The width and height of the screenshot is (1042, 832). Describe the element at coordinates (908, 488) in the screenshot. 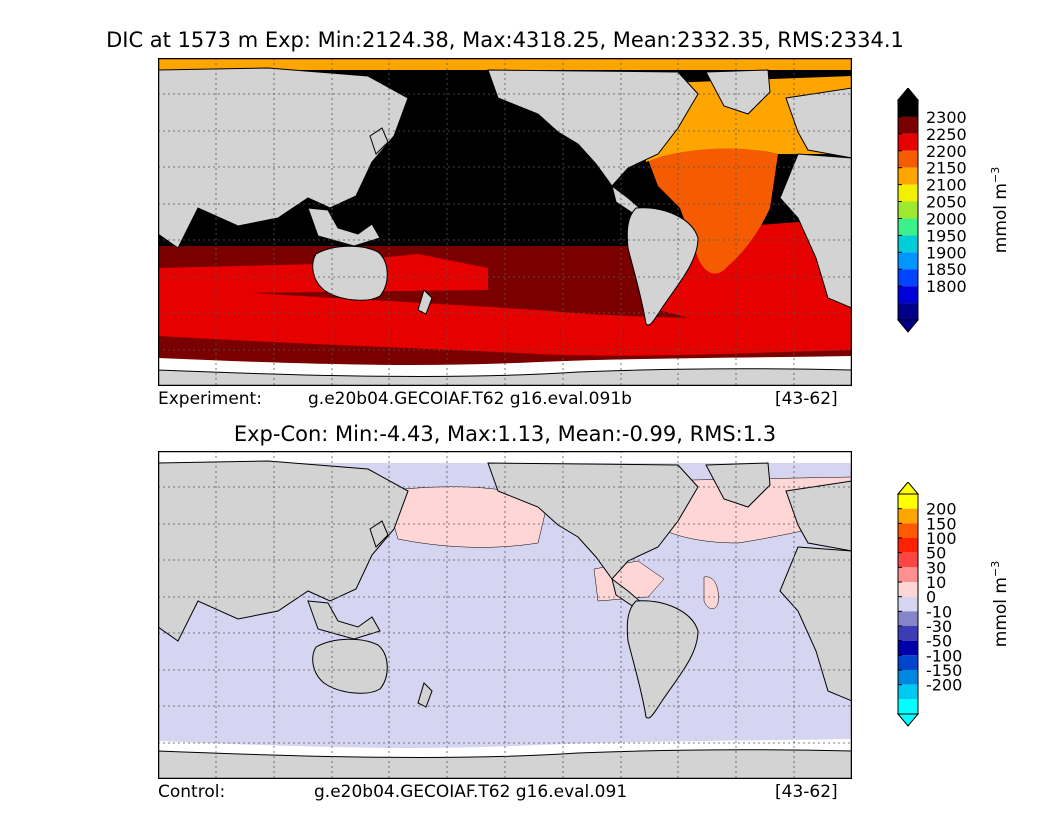

I see `bottom-colorbar-extend-top` at that location.